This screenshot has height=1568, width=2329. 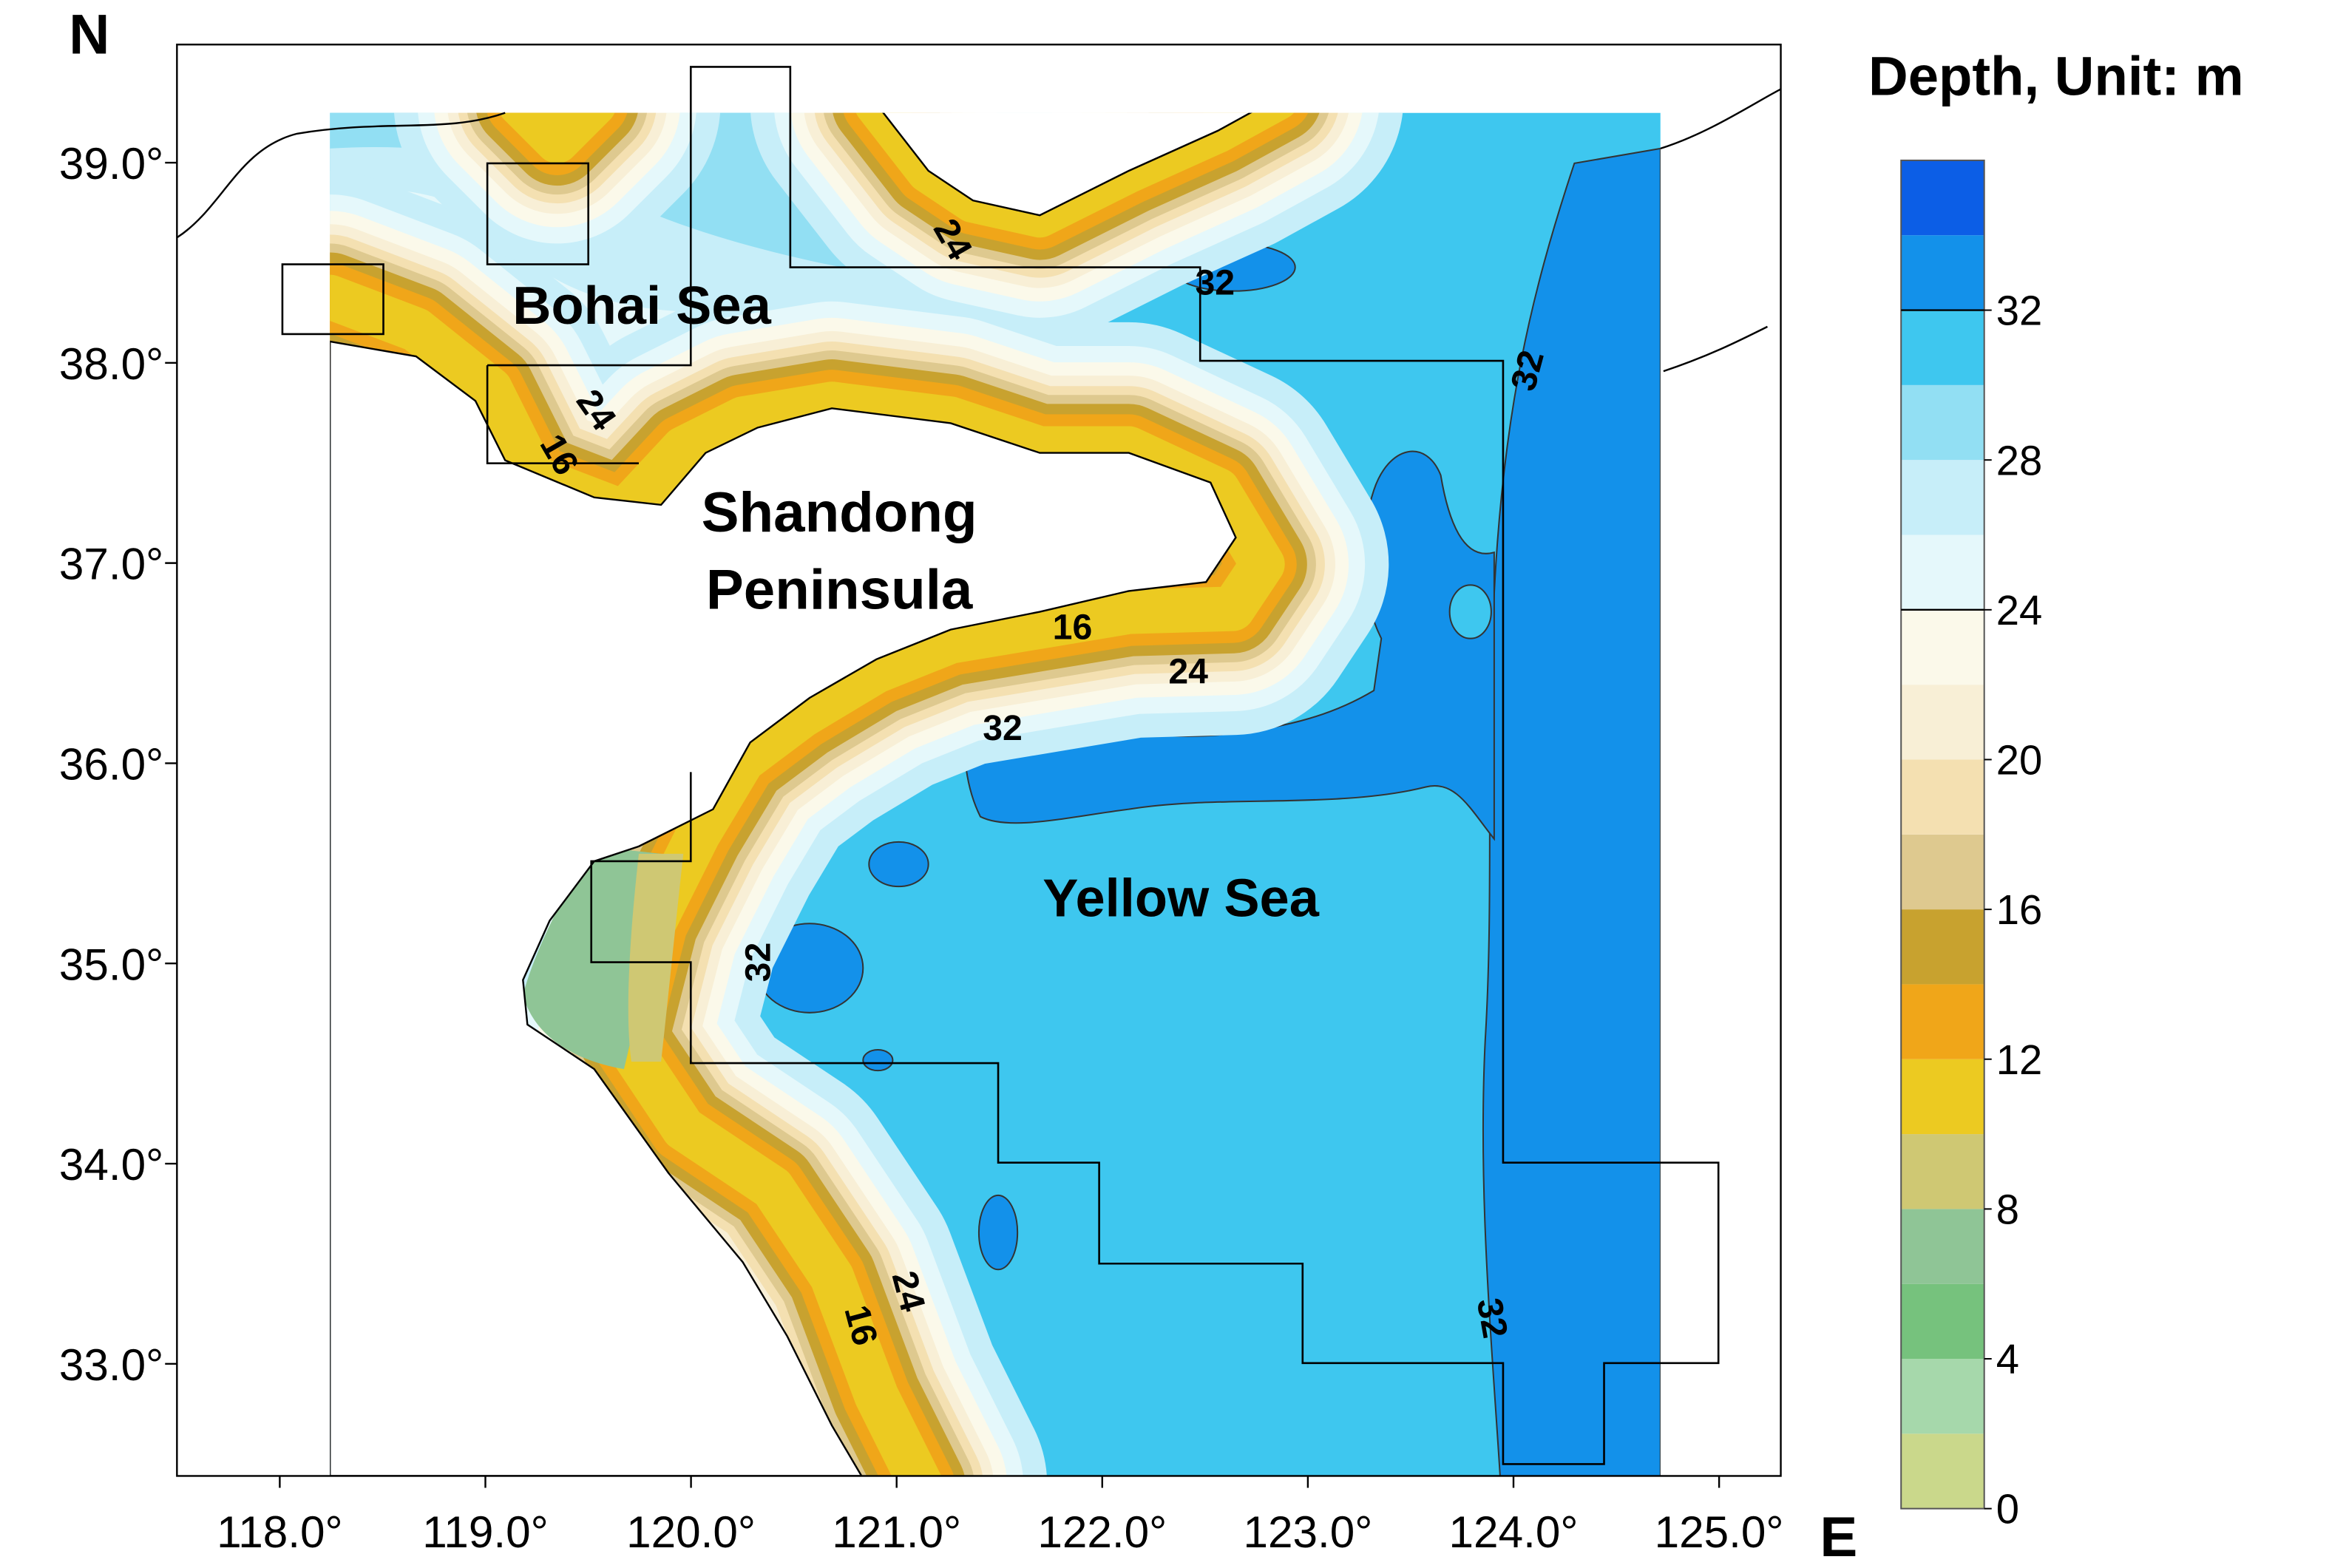 What do you see at coordinates (2019, 610) in the screenshot?
I see `colorbar-tick-label: 24` at bounding box center [2019, 610].